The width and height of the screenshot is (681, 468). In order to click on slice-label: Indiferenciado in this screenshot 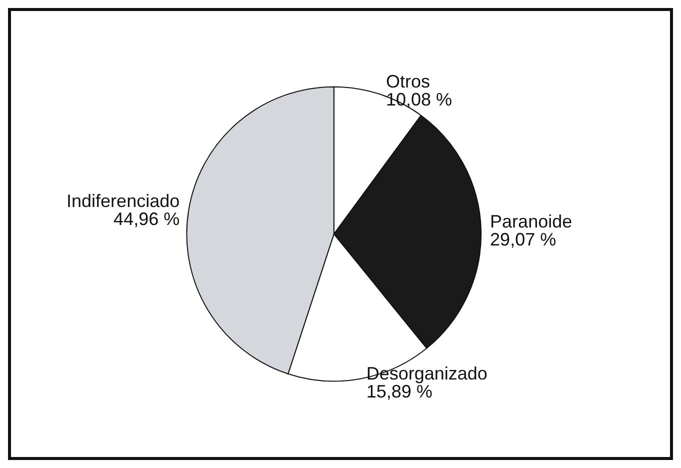, I will do `click(123, 201)`.